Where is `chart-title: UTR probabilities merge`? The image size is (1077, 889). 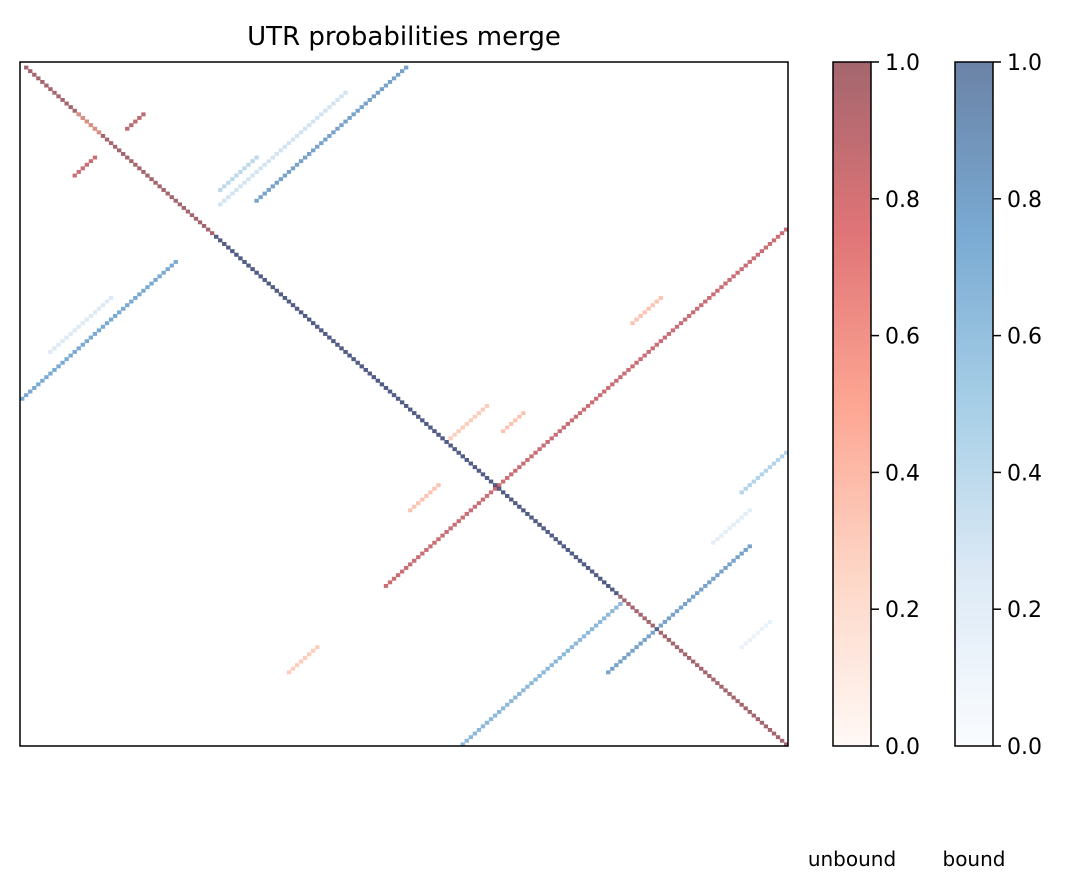 chart-title: UTR probabilities merge is located at coordinates (404, 37).